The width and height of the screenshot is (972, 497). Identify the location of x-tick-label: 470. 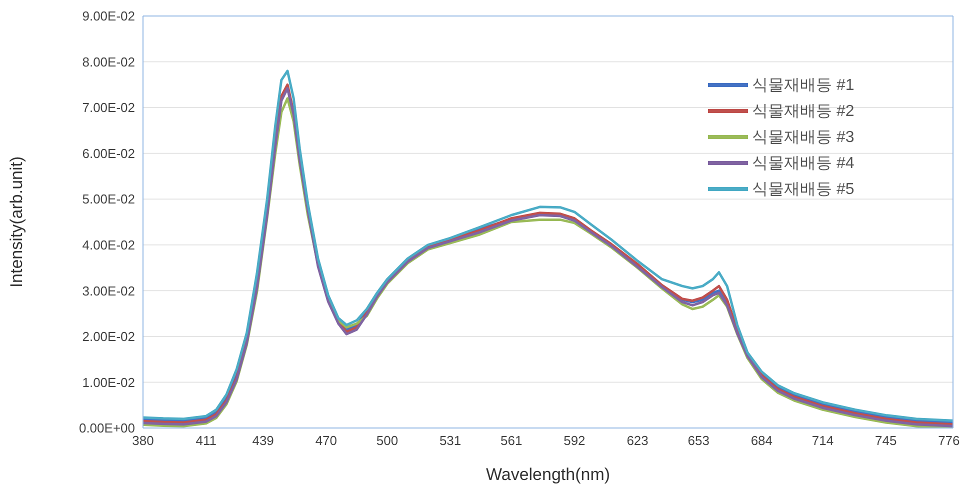
(326, 440).